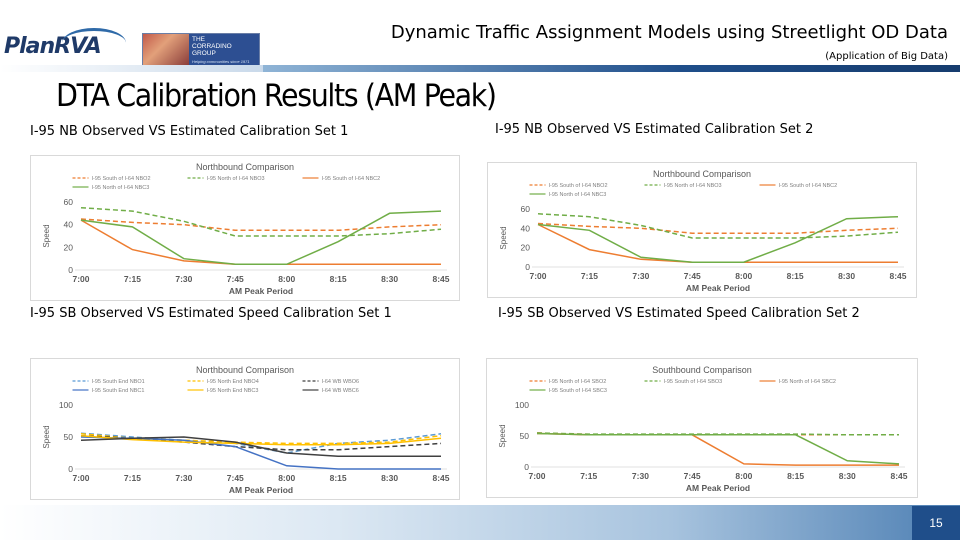 This screenshot has height=540, width=960. I want to click on planrva-logo: PlanRVA, so click(65, 43).